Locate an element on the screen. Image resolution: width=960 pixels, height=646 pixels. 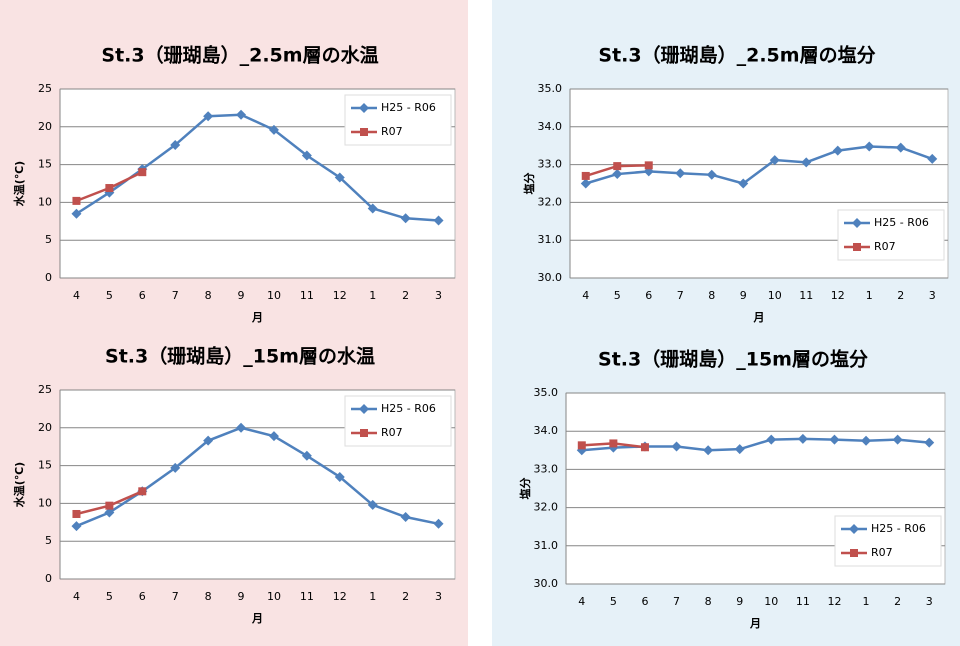
chart-title: St.3（珊瑚島）_2.5m層の塩分 is located at coordinates (736, 55).